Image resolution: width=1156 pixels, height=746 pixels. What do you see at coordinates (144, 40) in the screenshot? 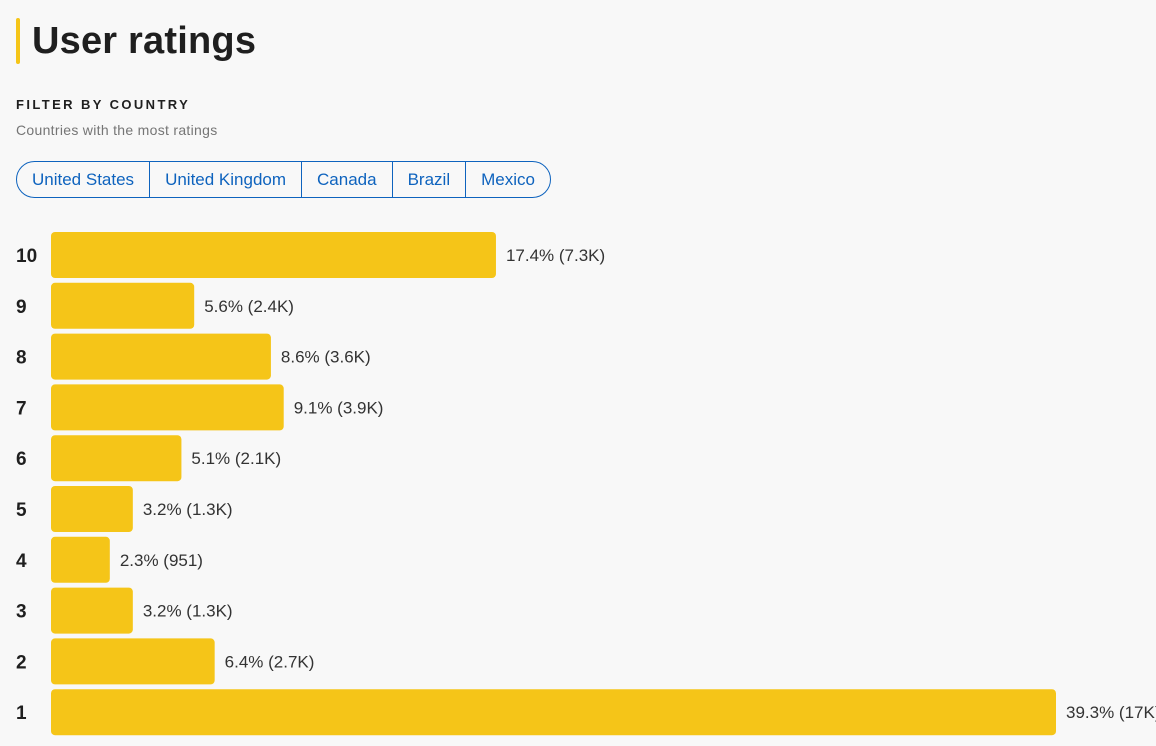
I see `page-title: User ratings` at bounding box center [144, 40].